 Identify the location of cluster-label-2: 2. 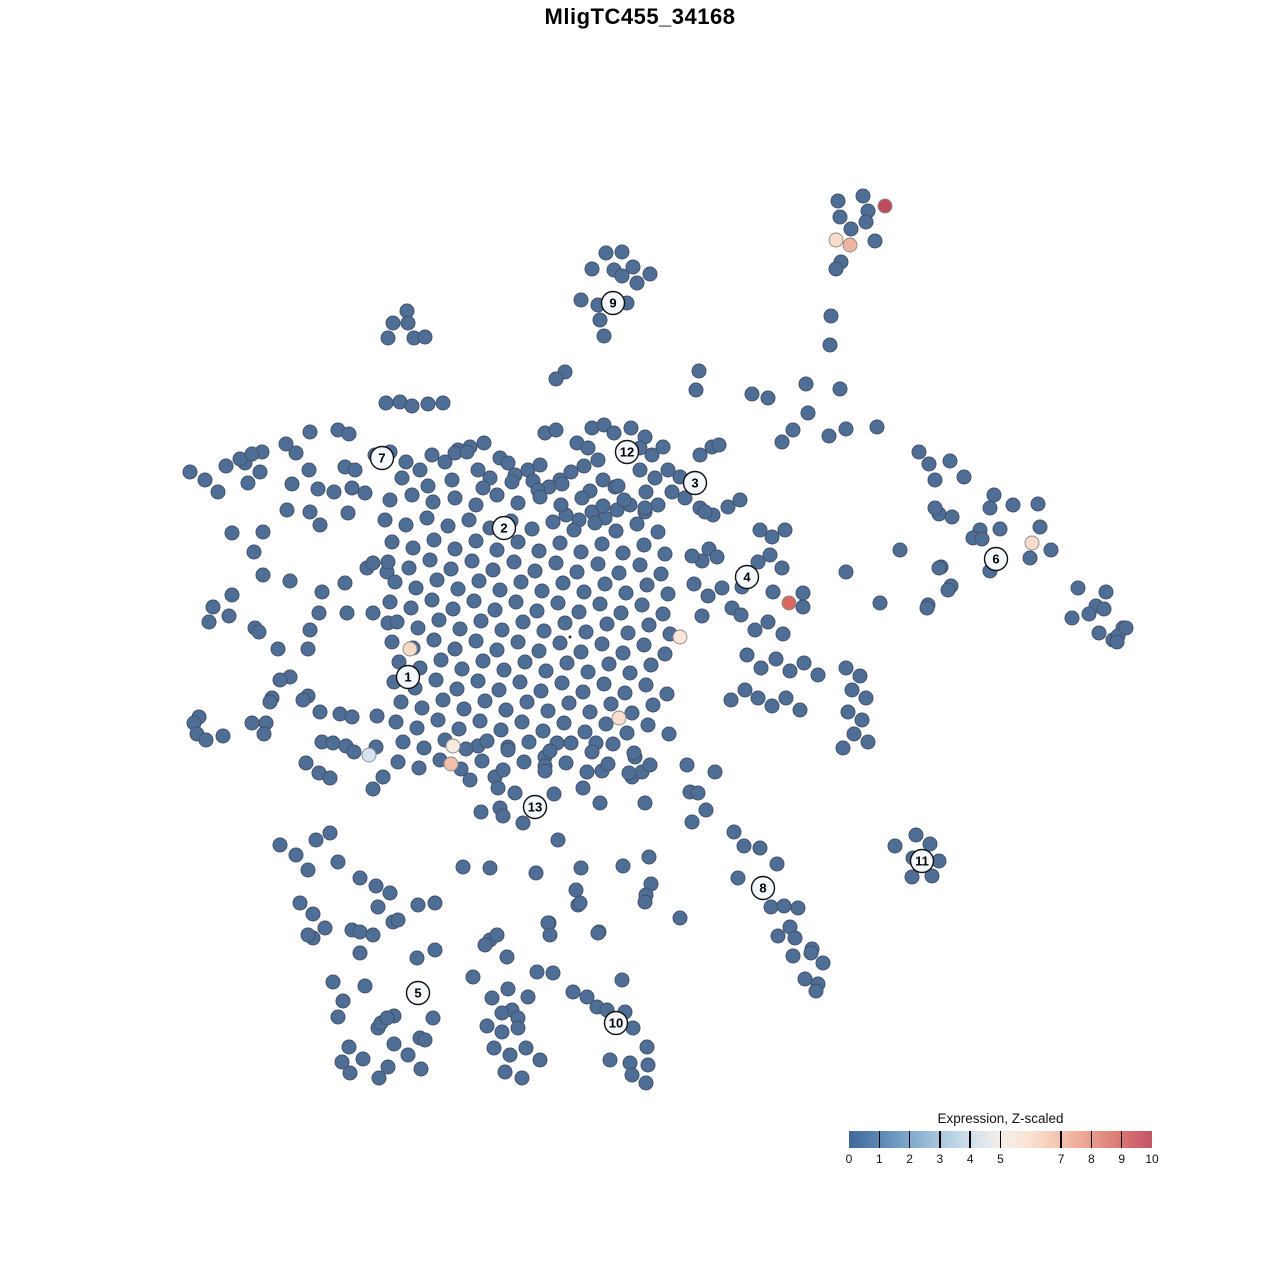
(503, 528).